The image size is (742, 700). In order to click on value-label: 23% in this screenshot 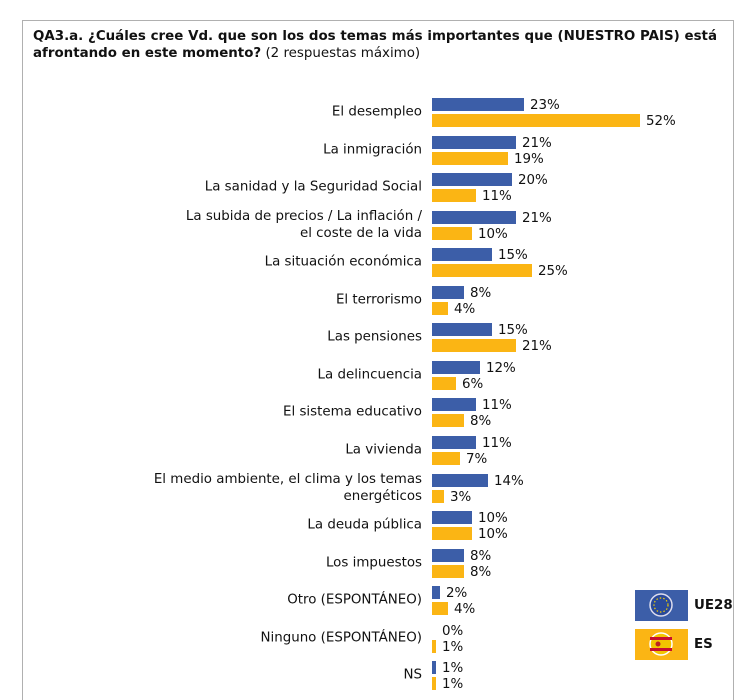, I will do `click(545, 105)`.